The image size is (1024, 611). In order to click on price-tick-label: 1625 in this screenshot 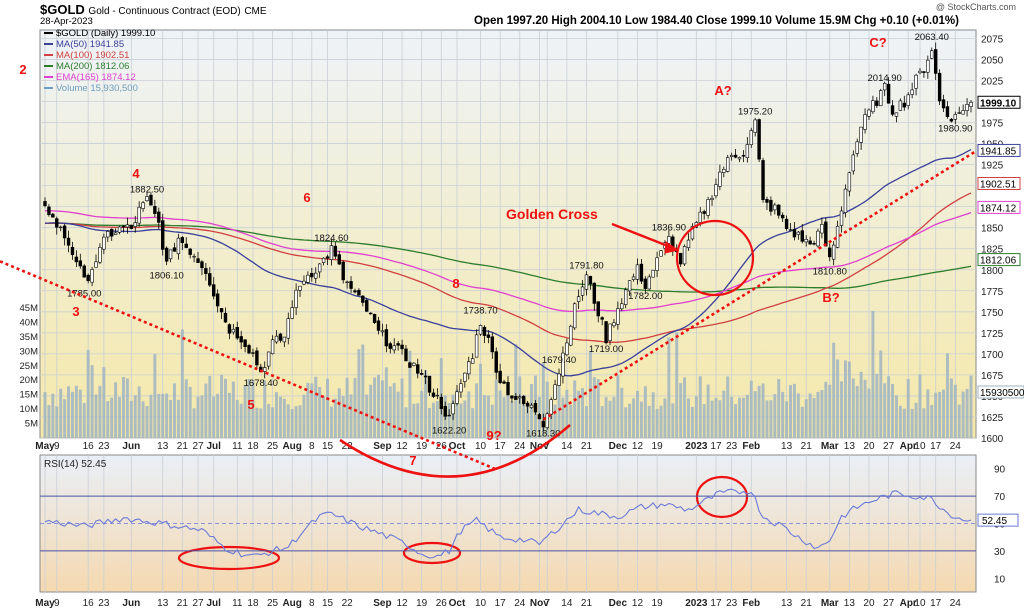, I will do `click(992, 418)`.